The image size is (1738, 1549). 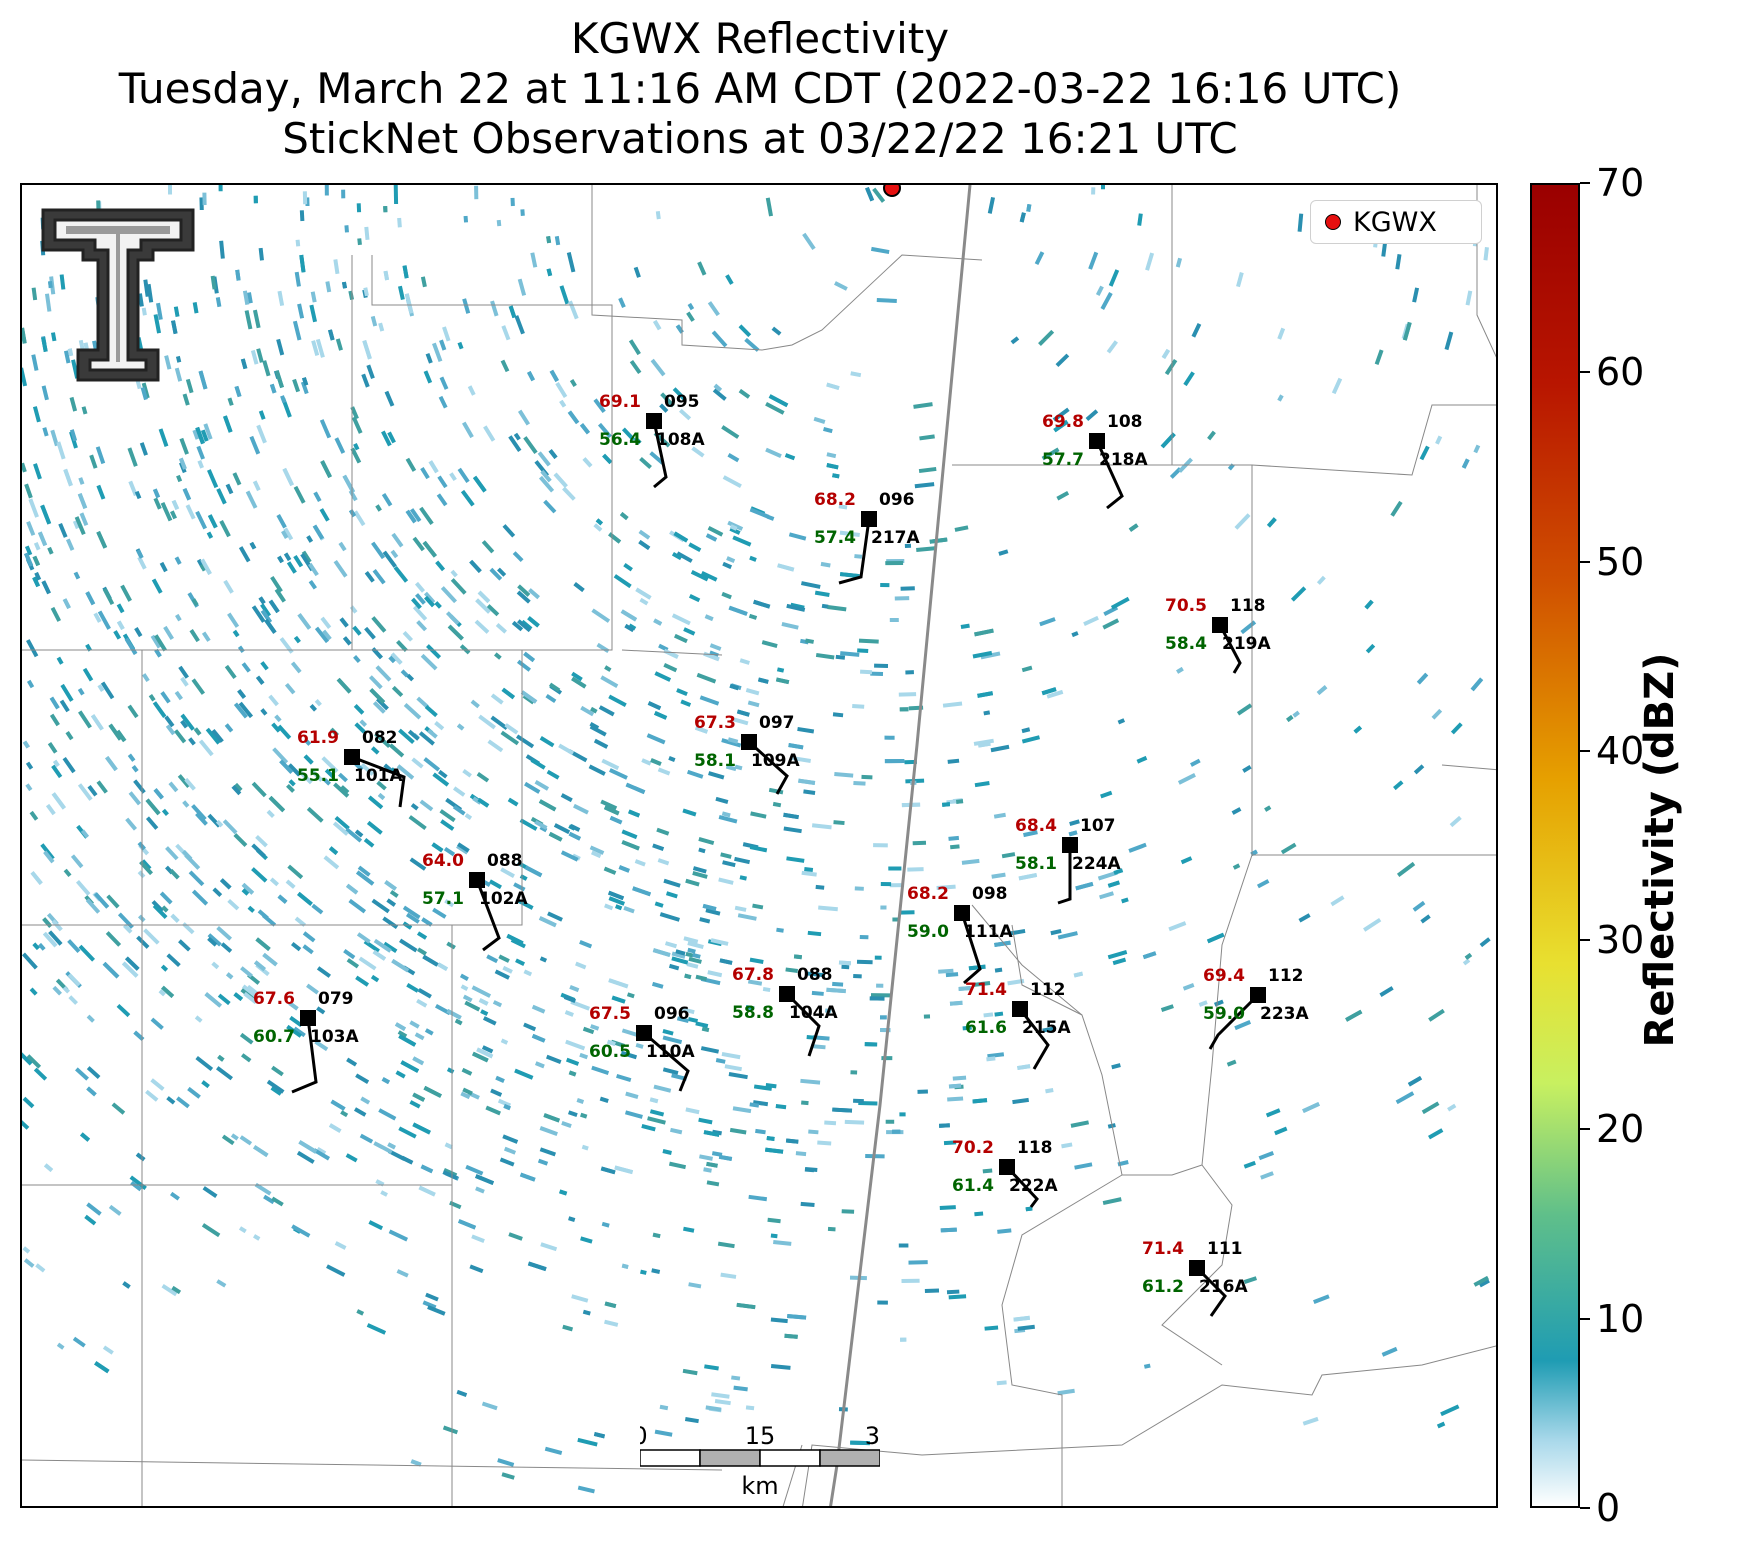 What do you see at coordinates (351, 768) in the screenshot?
I see `station-plot: 61.9 082 55.1 101A` at bounding box center [351, 768].